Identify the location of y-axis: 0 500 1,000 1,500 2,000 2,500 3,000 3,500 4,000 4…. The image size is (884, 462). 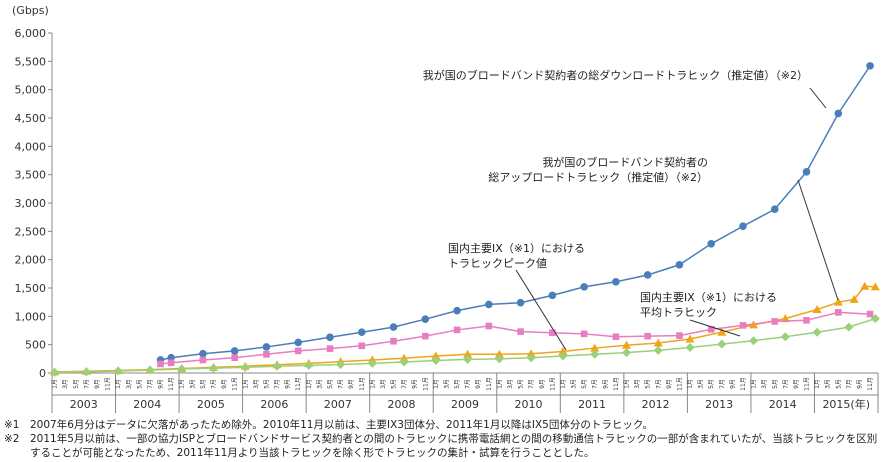
(34, 203).